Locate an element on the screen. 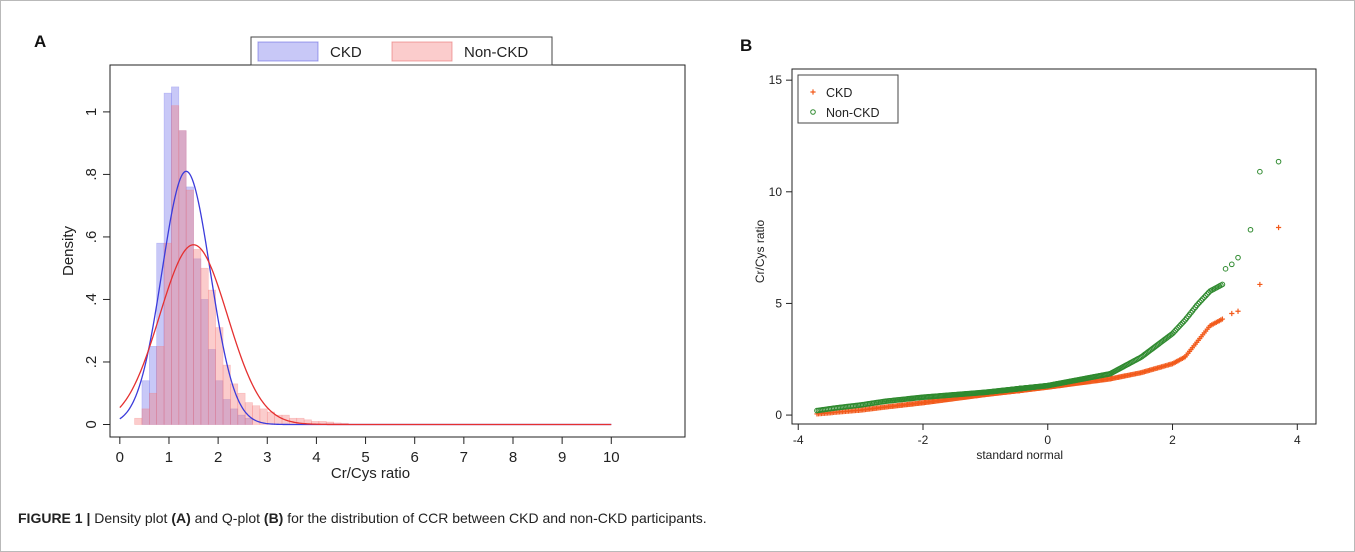 The width and height of the screenshot is (1355, 552). y-tick-label-a: .2 is located at coordinates (91, 362).